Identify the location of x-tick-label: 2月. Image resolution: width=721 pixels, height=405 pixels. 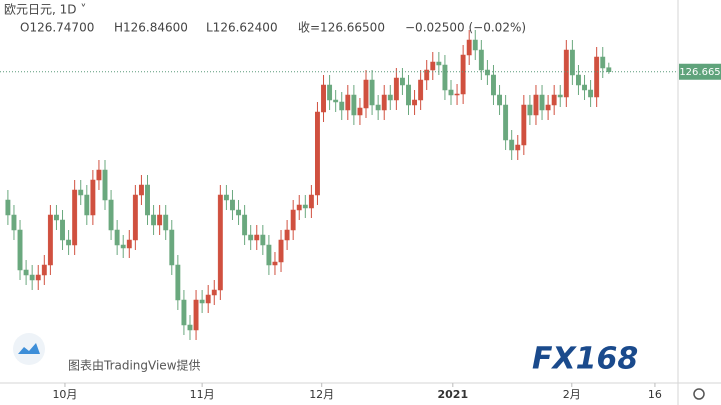
(572, 394).